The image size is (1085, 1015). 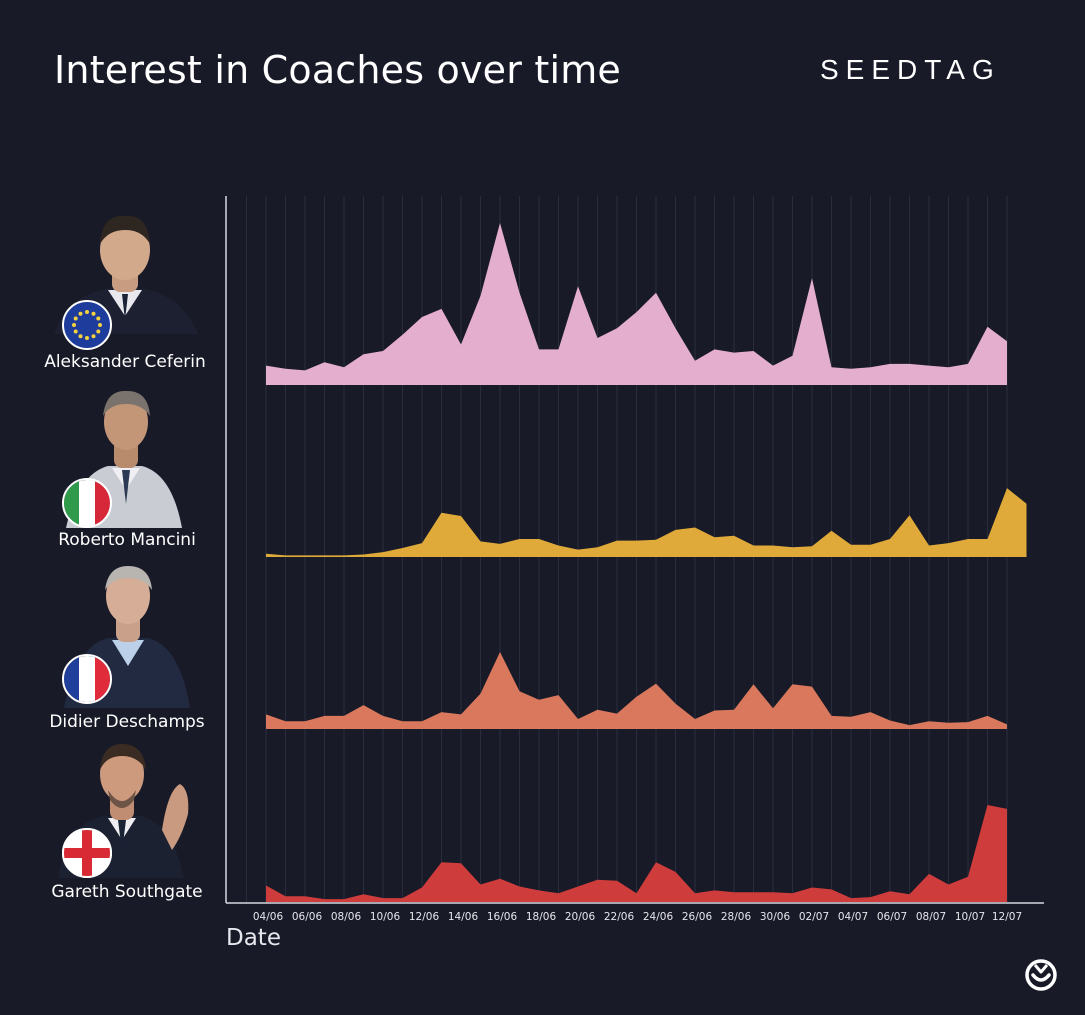 I want to click on coach-name-mancini: Roberto Mancini, so click(x=127, y=540).